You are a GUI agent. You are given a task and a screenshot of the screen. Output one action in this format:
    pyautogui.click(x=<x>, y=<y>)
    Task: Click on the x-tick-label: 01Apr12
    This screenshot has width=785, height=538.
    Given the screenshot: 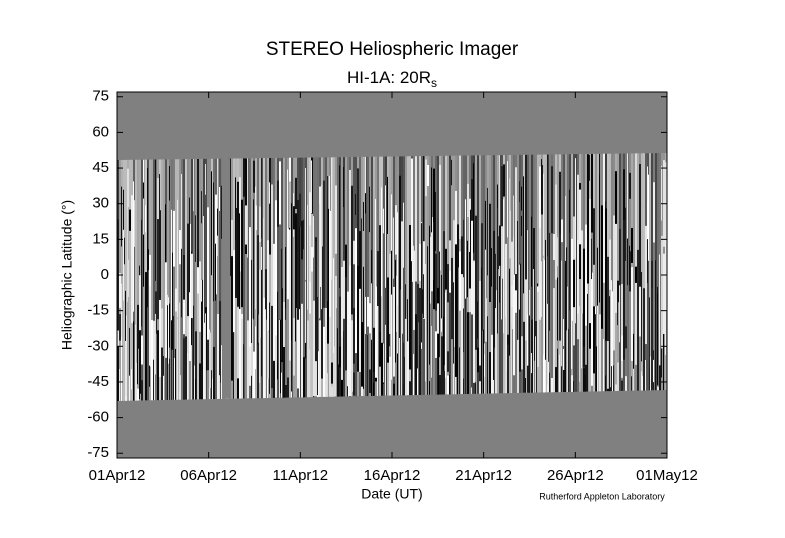 What is the action you would take?
    pyautogui.click(x=117, y=475)
    